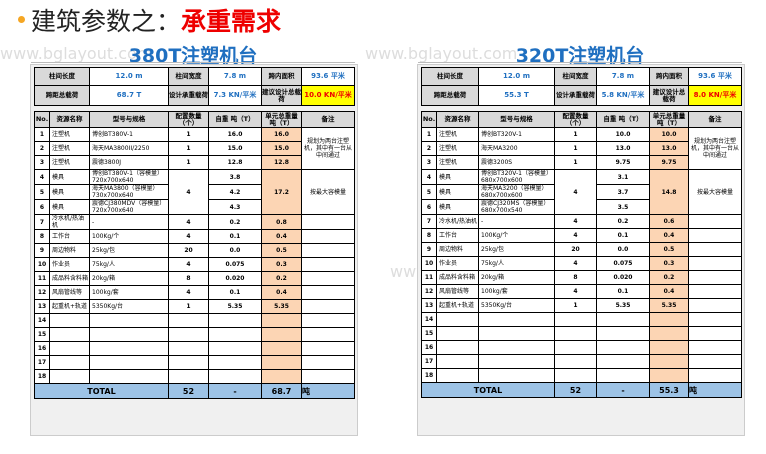 Image resolution: width=766 pixels, height=454 pixels. Describe the element at coordinates (235, 250) in the screenshot. I see `self-weight: 0.0` at that location.